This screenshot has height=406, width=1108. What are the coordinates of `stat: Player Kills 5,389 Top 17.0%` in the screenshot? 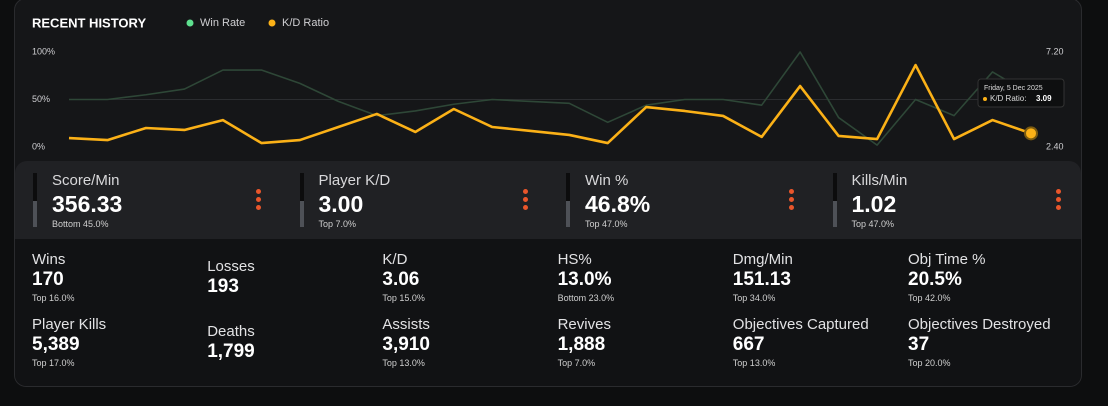 It's located at (117, 342).